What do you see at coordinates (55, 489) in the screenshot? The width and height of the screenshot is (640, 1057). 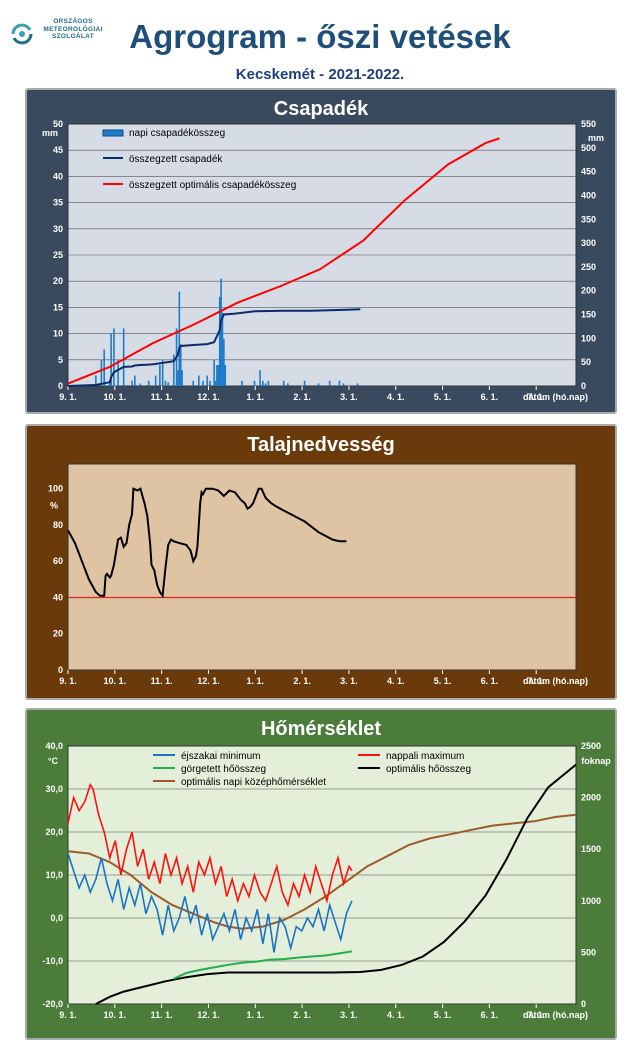 I see `y-tick-label: 100` at bounding box center [55, 489].